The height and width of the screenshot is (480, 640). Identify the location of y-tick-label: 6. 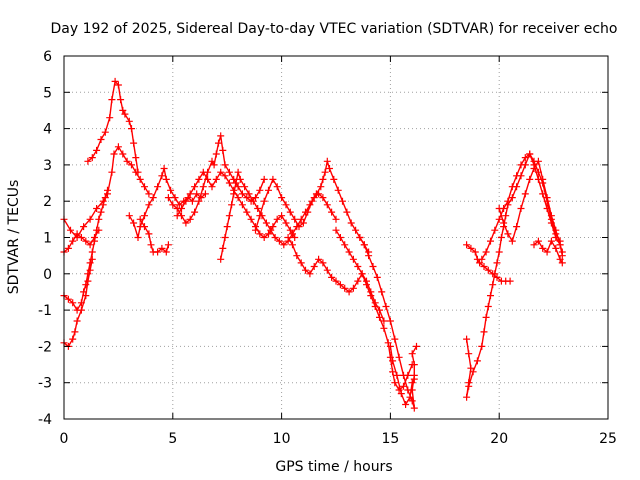
(47, 57).